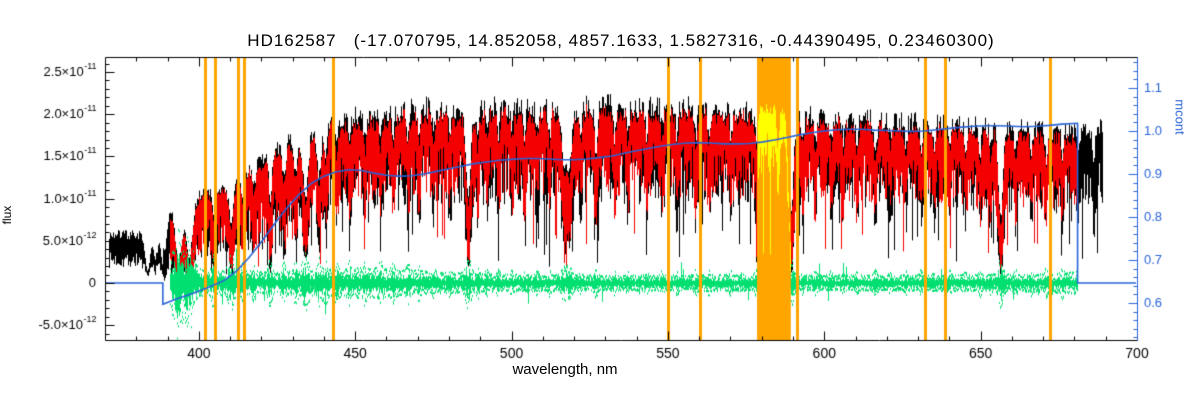 The height and width of the screenshot is (400, 1200). I want to click on x-axis-label: wavelength, nm, so click(565, 369).